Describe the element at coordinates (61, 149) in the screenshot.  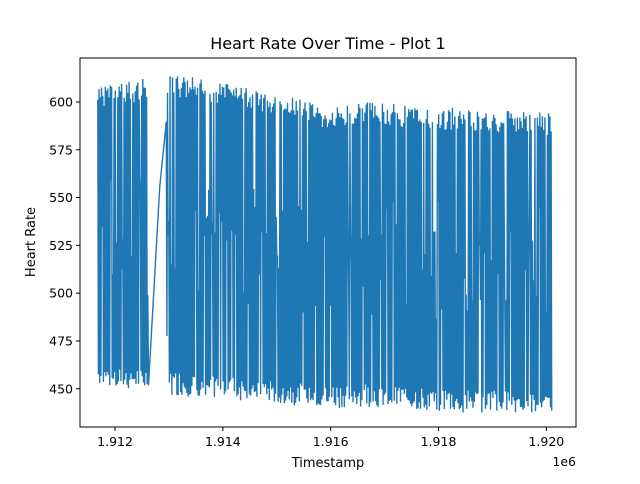
I see `y-tick-label: 575` at that location.